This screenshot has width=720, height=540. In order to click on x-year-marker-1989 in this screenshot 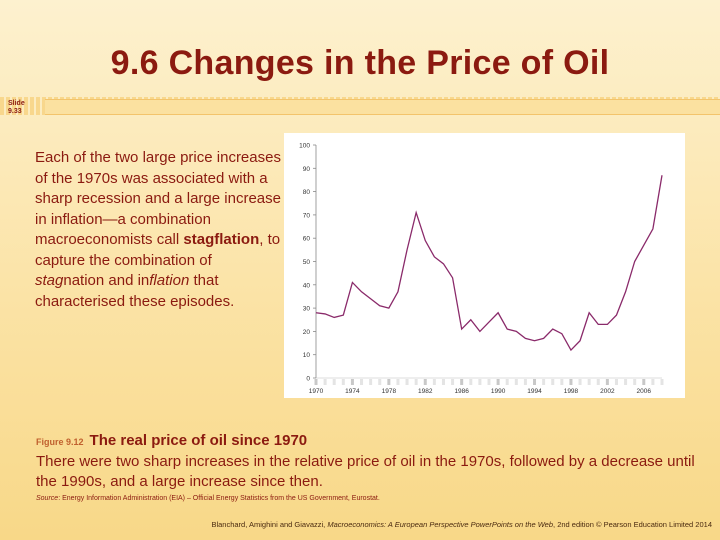, I will do `click(489, 382)`.